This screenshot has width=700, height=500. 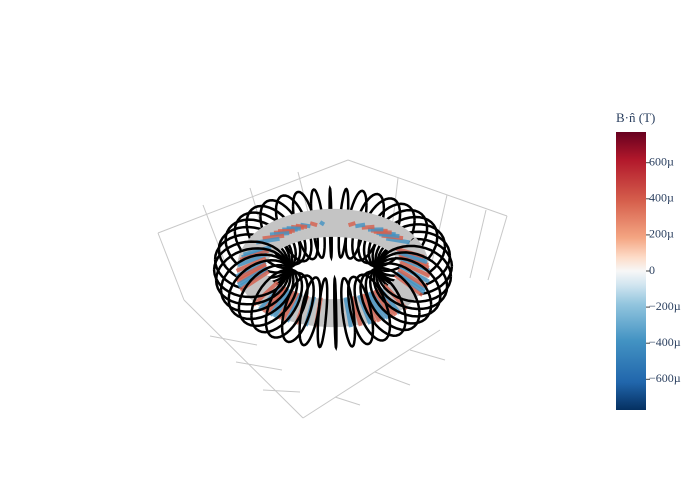 I want to click on colorbar-tick-label: 200µ, so click(x=661, y=234).